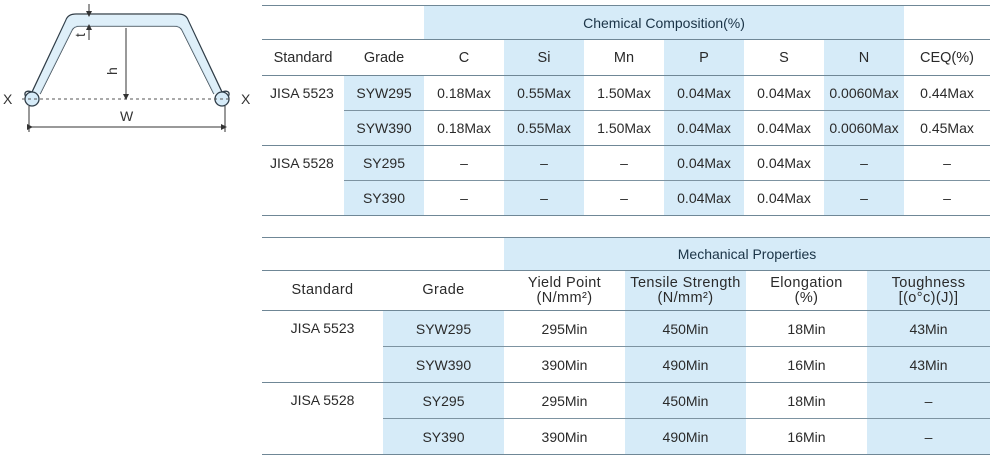 The image size is (1000, 466). What do you see at coordinates (747, 254) in the screenshot?
I see `mech-group-title: Mechanical Properties` at bounding box center [747, 254].